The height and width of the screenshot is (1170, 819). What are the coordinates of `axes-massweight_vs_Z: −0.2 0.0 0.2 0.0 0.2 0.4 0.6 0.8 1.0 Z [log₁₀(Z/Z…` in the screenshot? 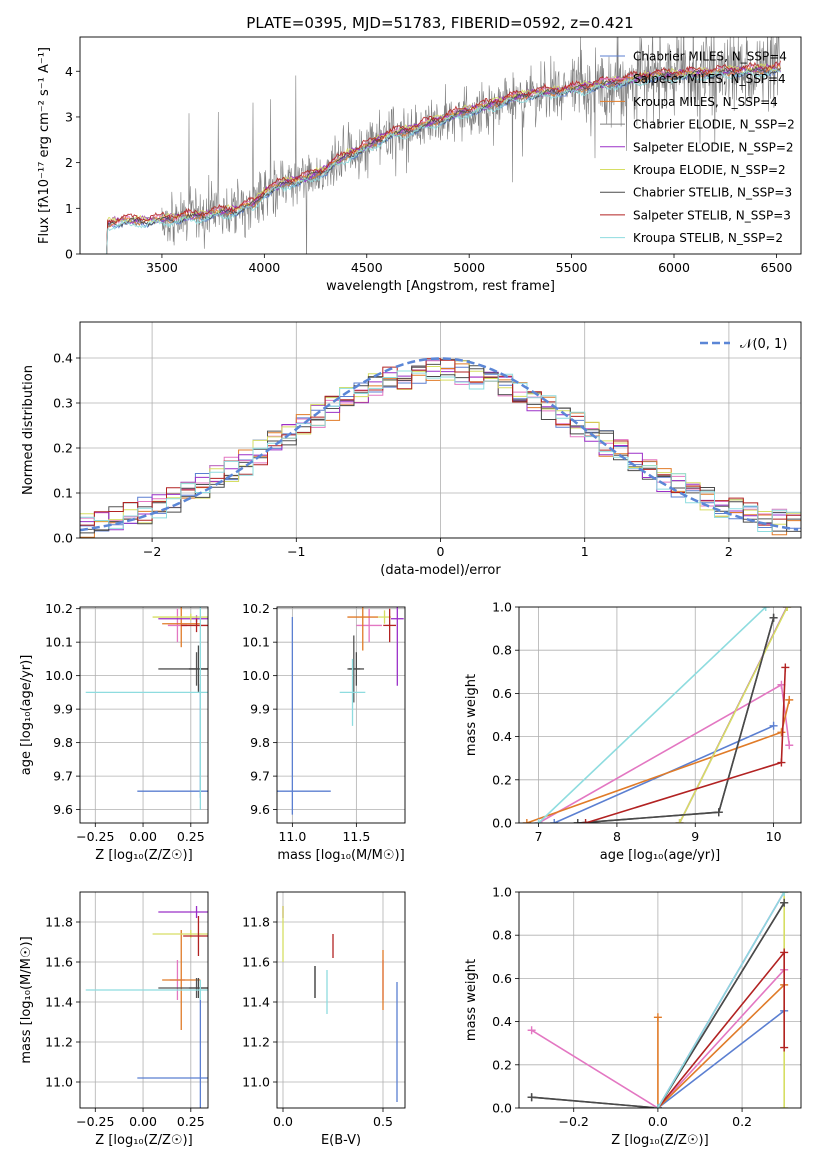 It's located at (633, 1016).